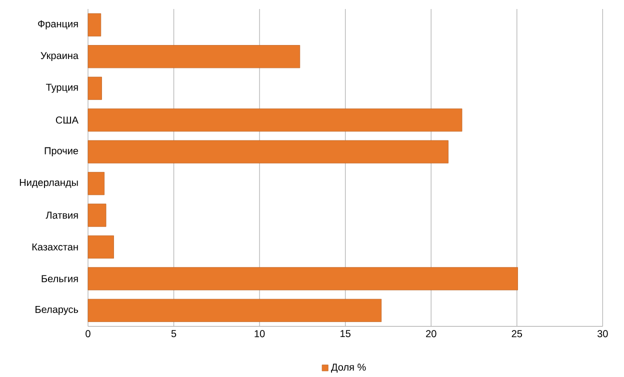 The width and height of the screenshot is (624, 377). Describe the element at coordinates (173, 334) in the screenshot. I see `x-tick-label: 5` at that location.